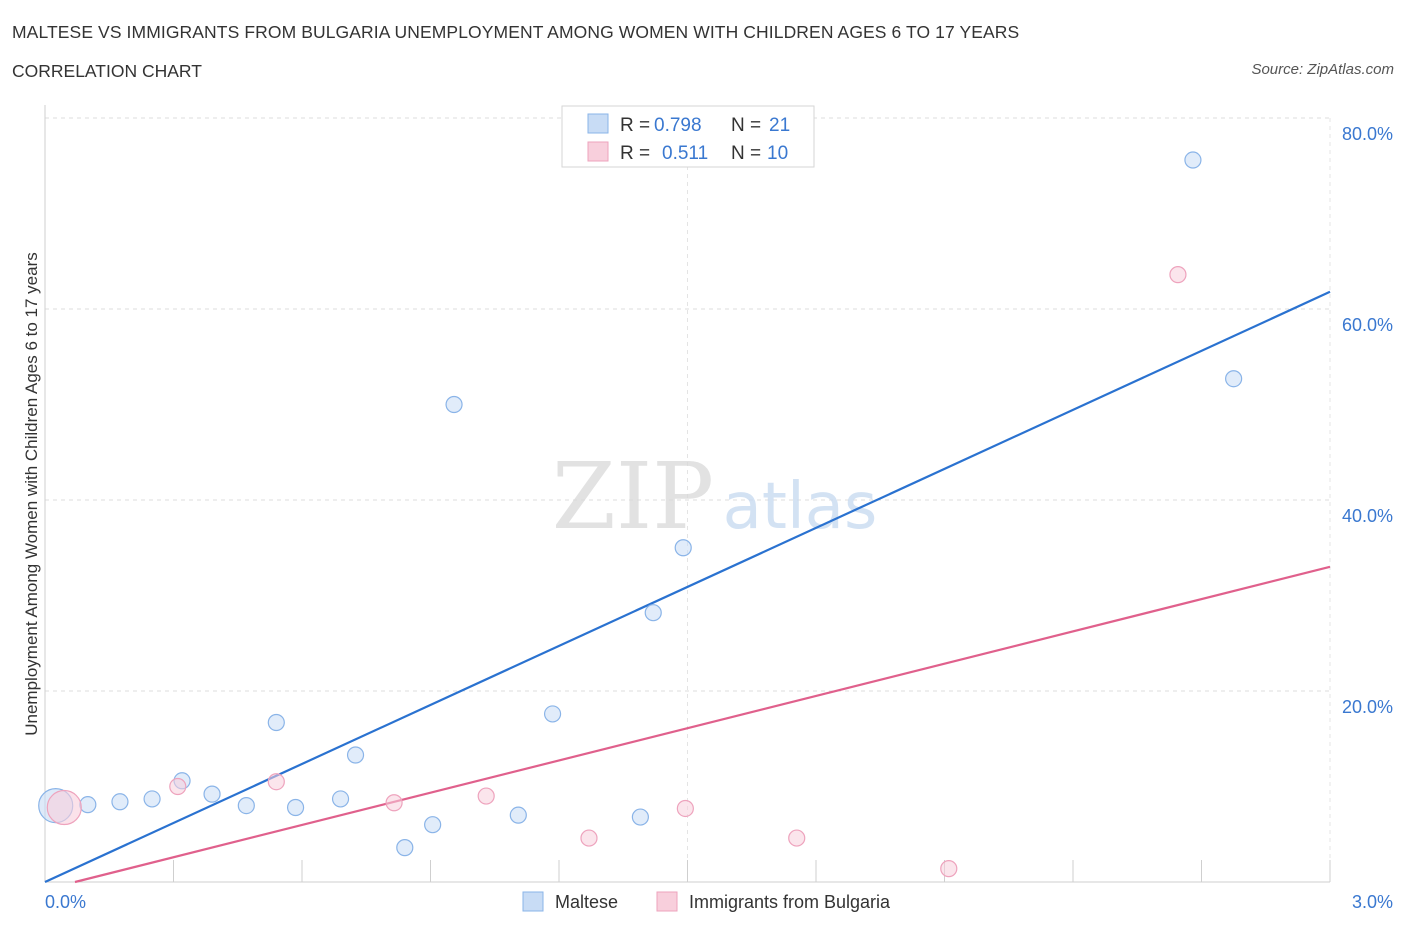 The width and height of the screenshot is (1406, 930). I want to click on series-legend: Maltese Immigrants from Bulgaria, so click(706, 901).